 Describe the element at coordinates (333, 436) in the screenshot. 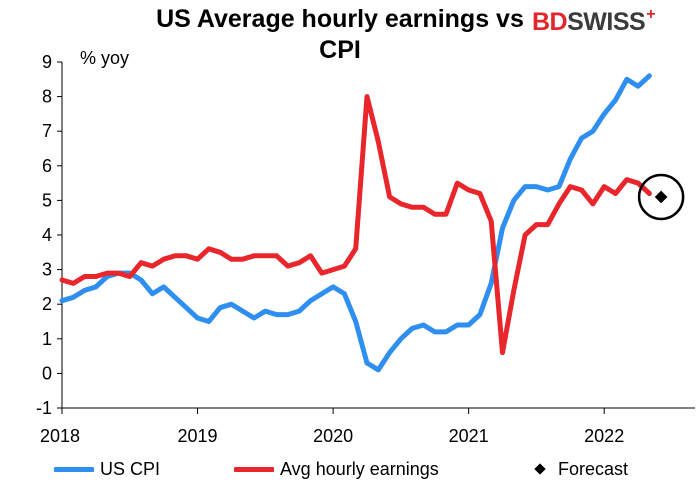

I see `x-tick-label-2: 2020` at that location.